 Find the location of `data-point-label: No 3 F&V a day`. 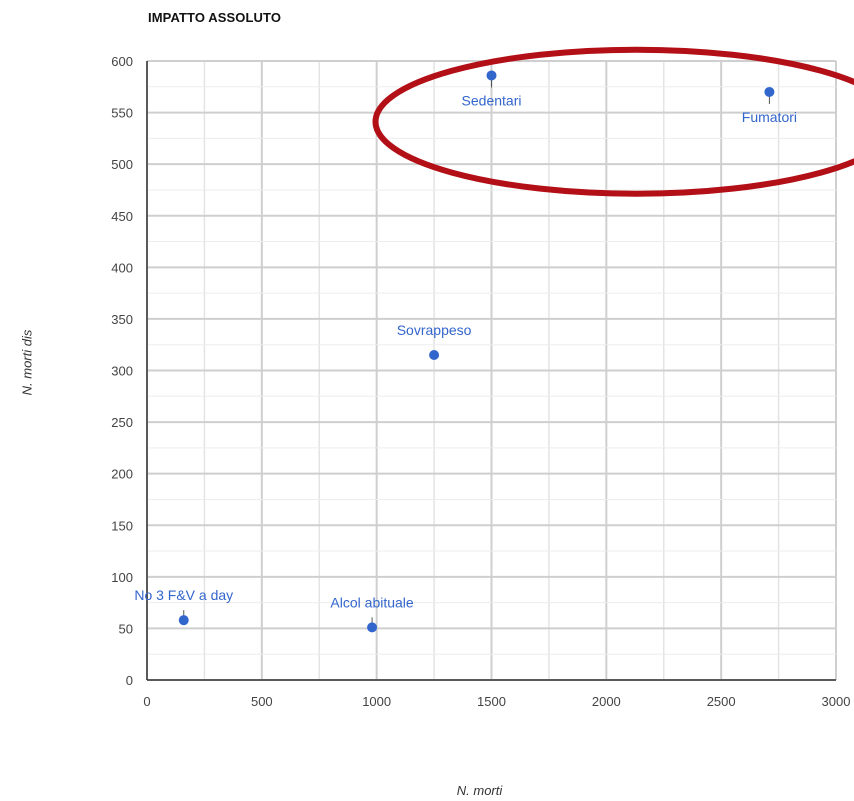

data-point-label: No 3 F&V a day is located at coordinates (183, 595).